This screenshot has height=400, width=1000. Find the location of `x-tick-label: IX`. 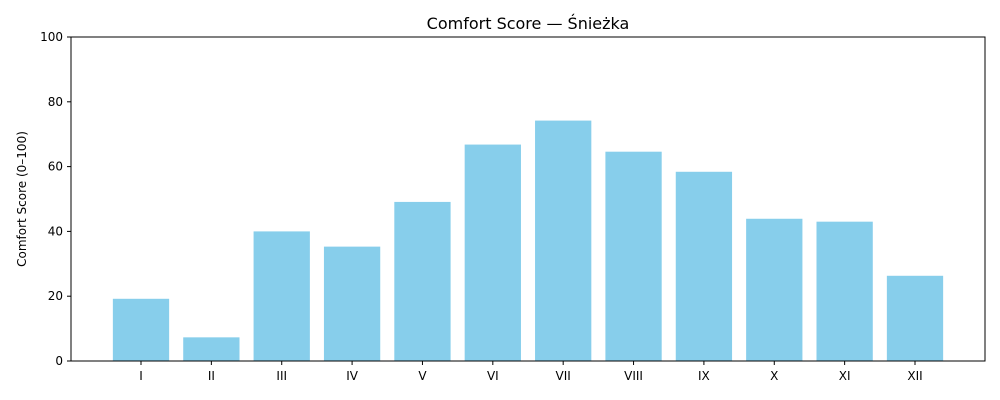

x-tick-label: IX is located at coordinates (704, 376).